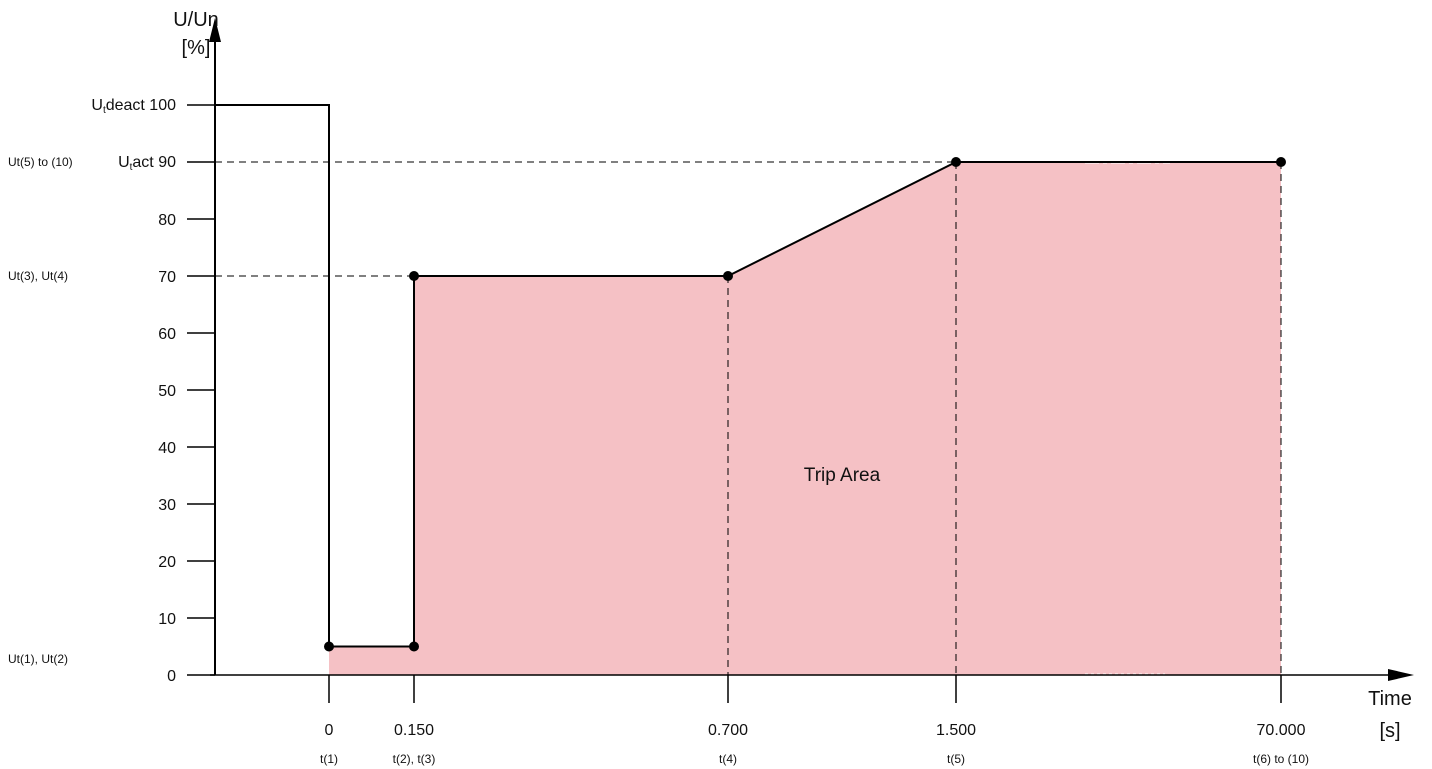 The image size is (1432, 769). I want to click on y-tick-label-30: 30, so click(167, 505).